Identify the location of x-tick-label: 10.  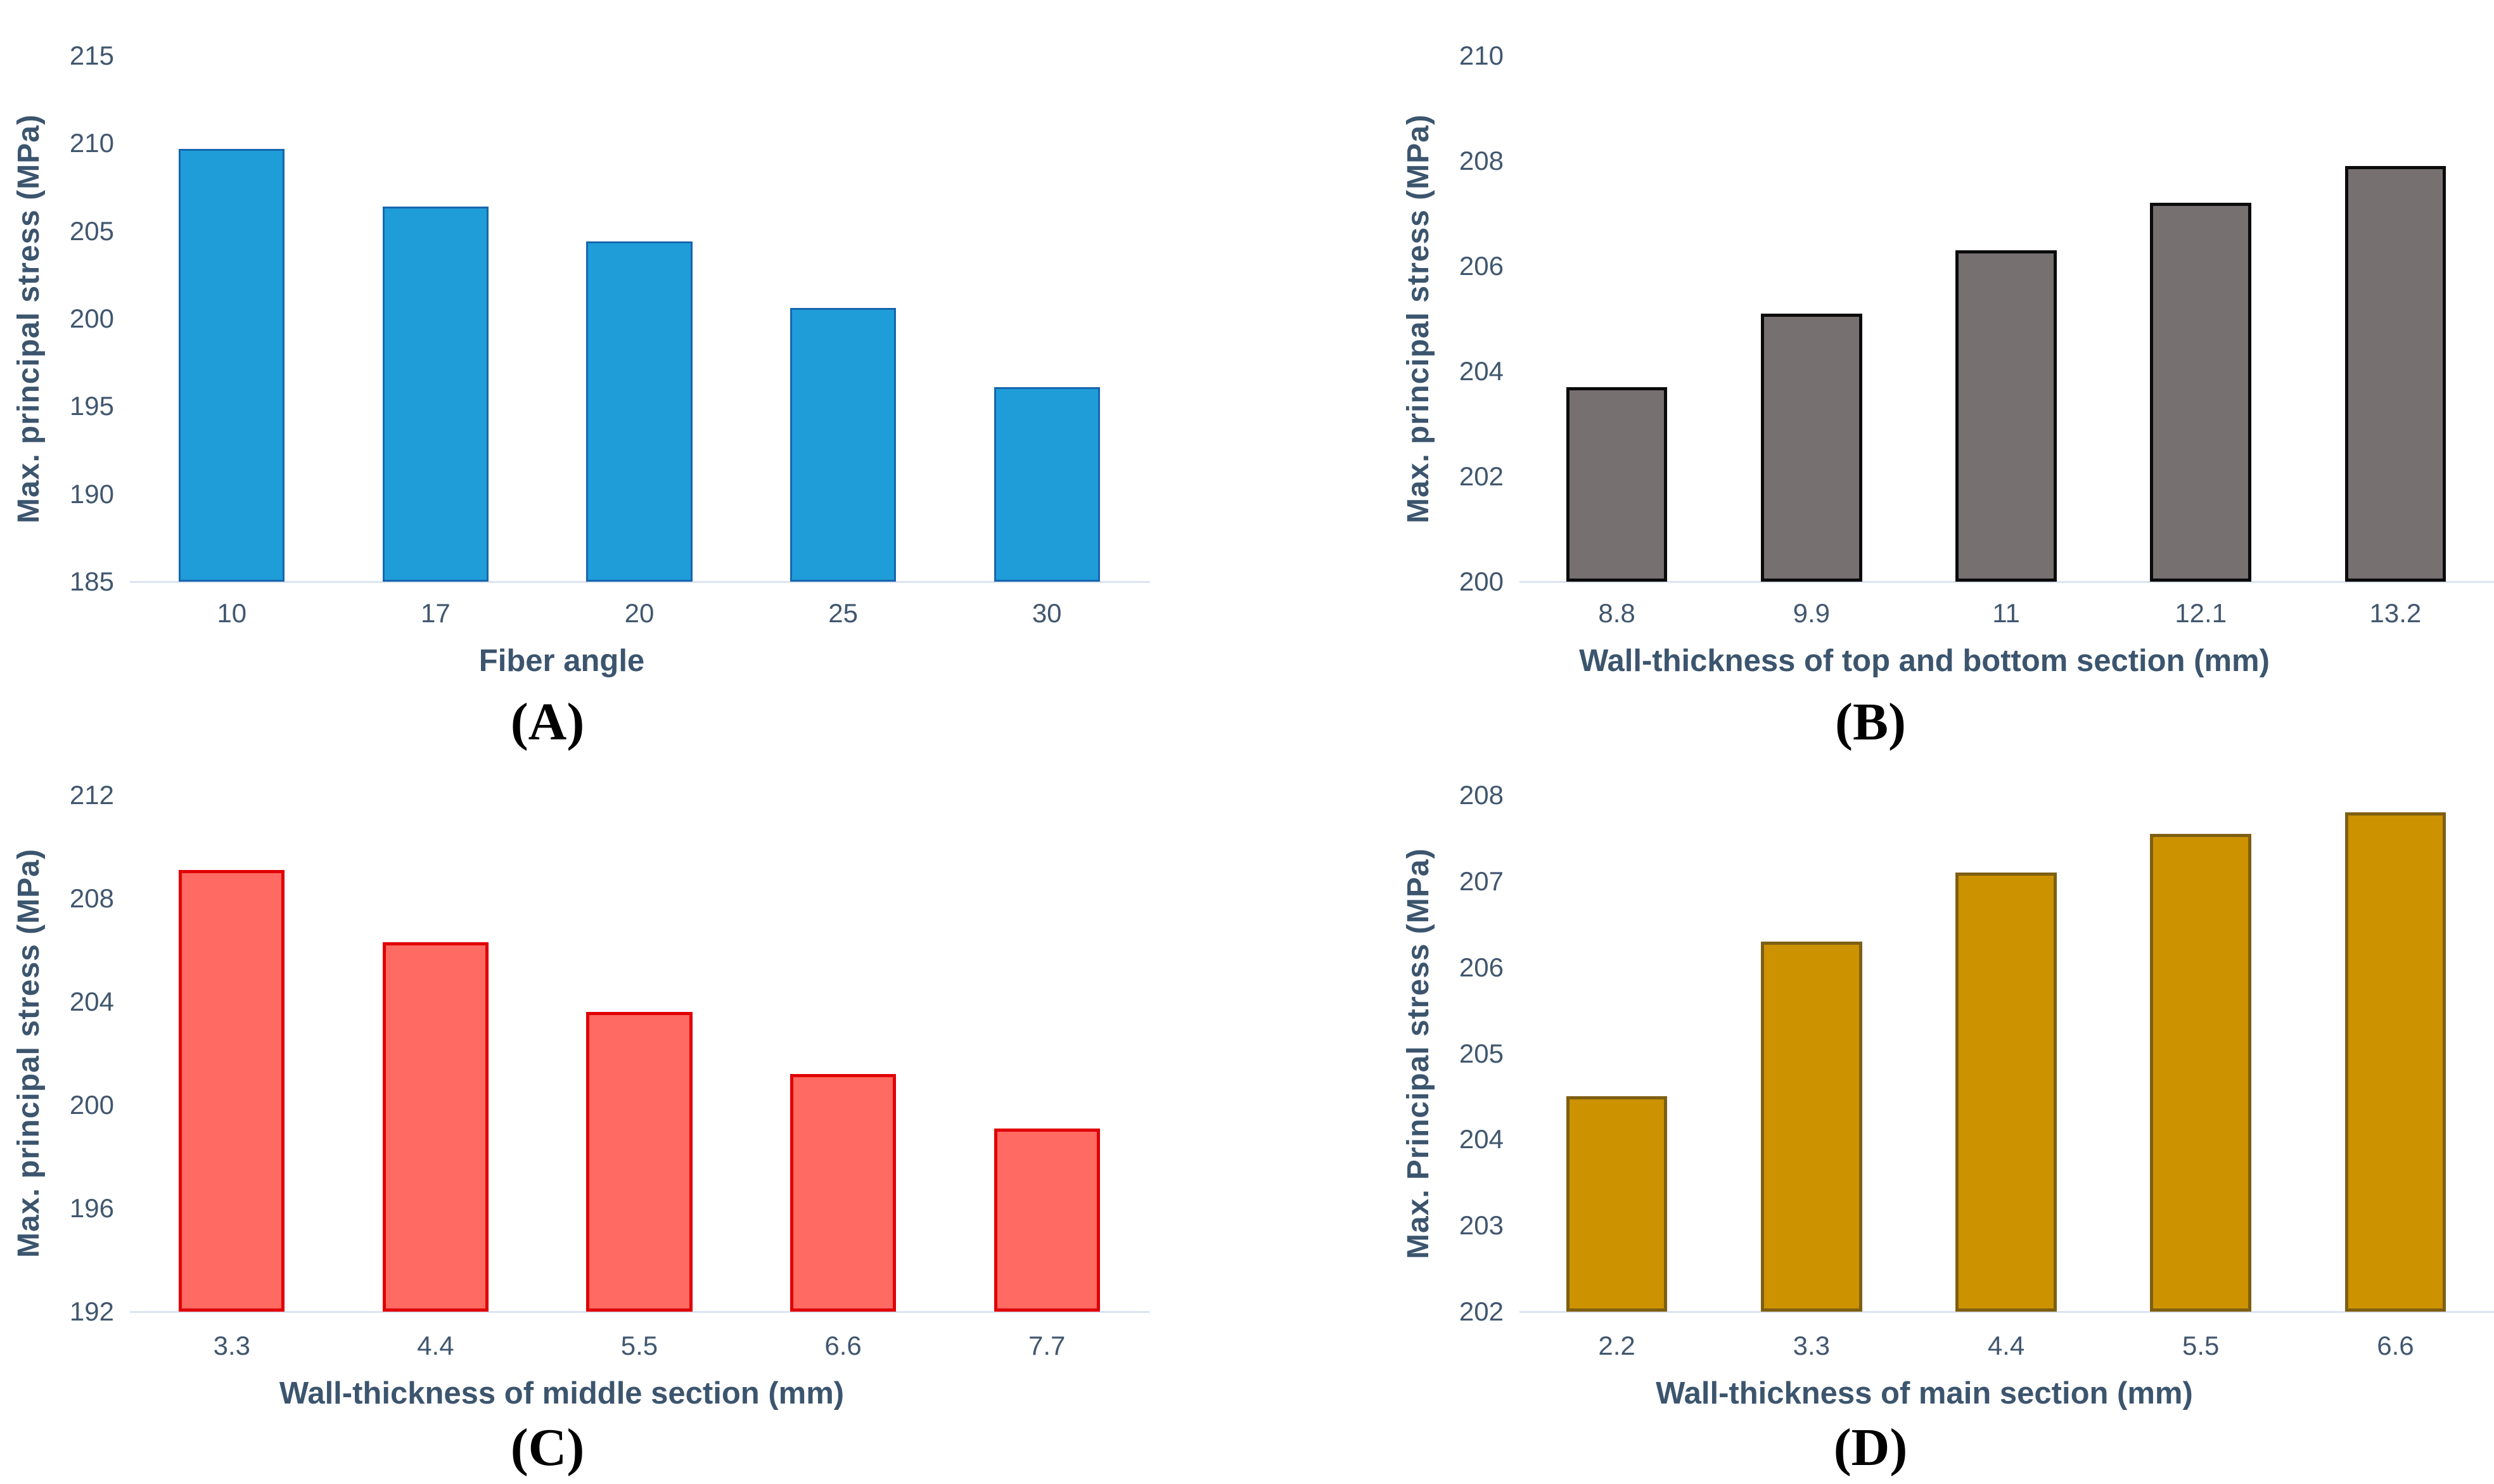
(232, 613).